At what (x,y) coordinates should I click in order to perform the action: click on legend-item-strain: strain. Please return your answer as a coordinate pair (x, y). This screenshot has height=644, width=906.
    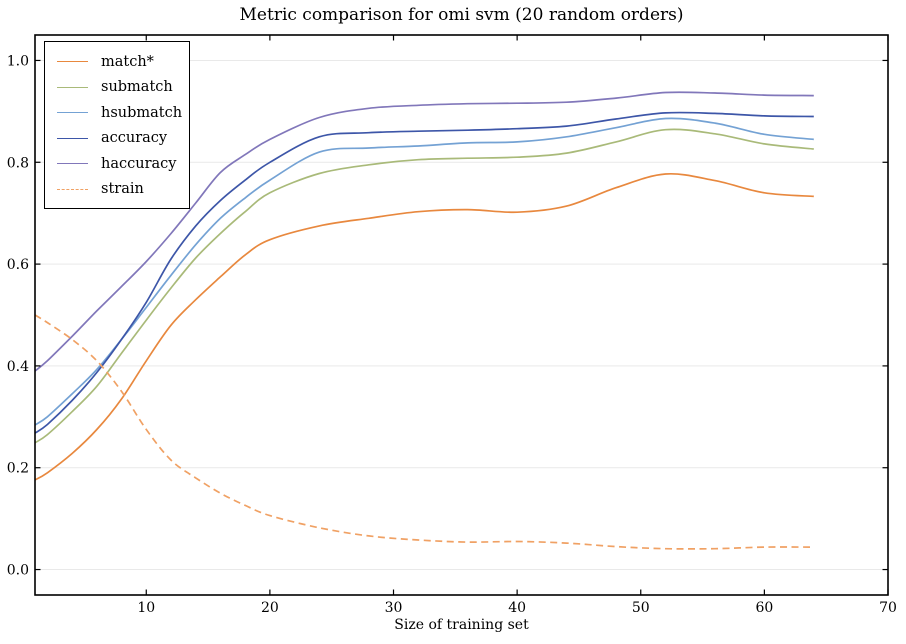
    Looking at the image, I should click on (118, 190).